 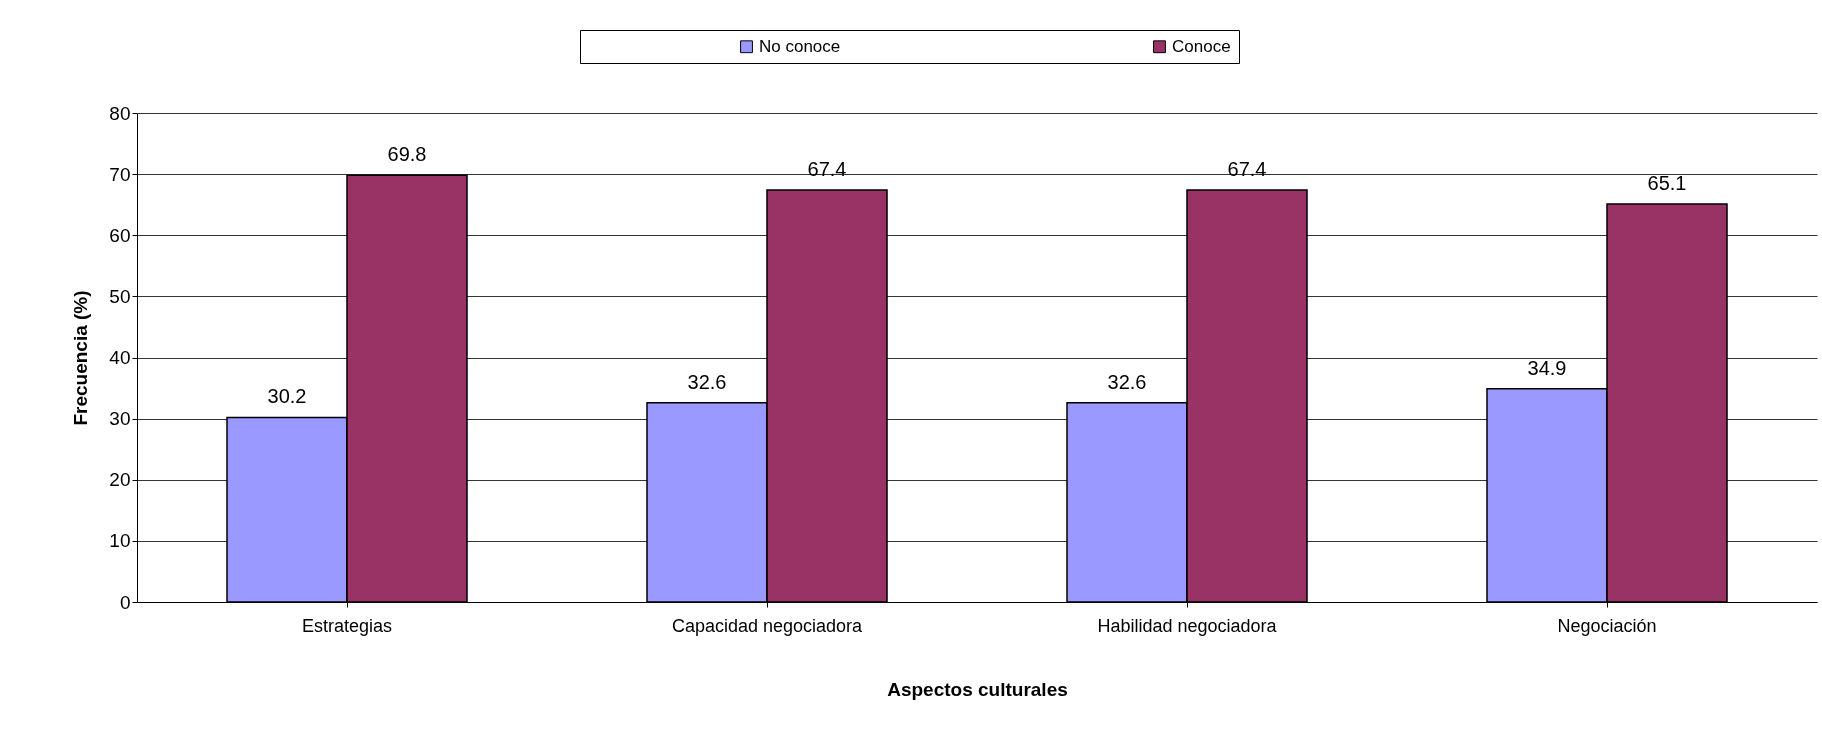 I want to click on y-tick-label: 80, so click(x=120, y=113).